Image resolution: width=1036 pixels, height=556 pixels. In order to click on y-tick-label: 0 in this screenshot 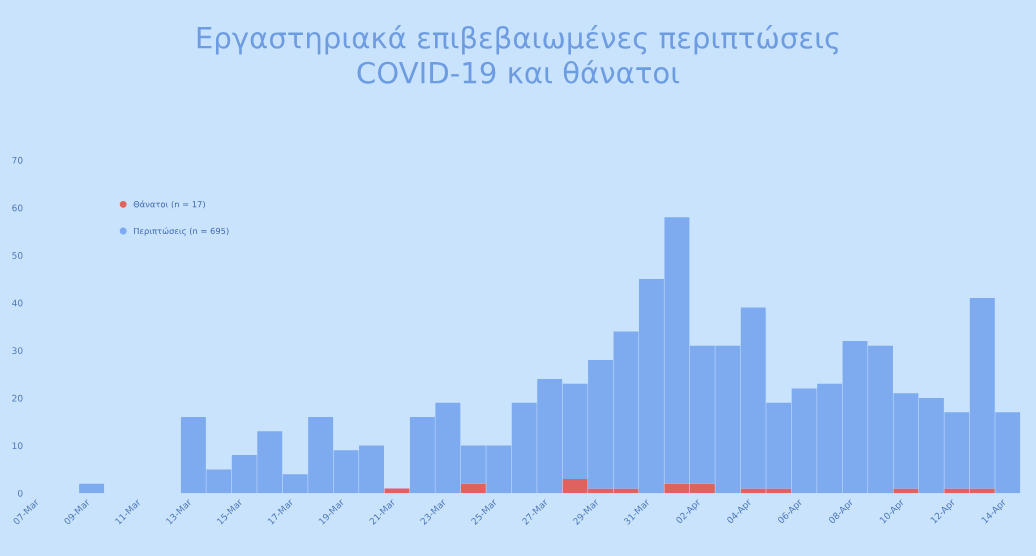, I will do `click(20, 493)`.